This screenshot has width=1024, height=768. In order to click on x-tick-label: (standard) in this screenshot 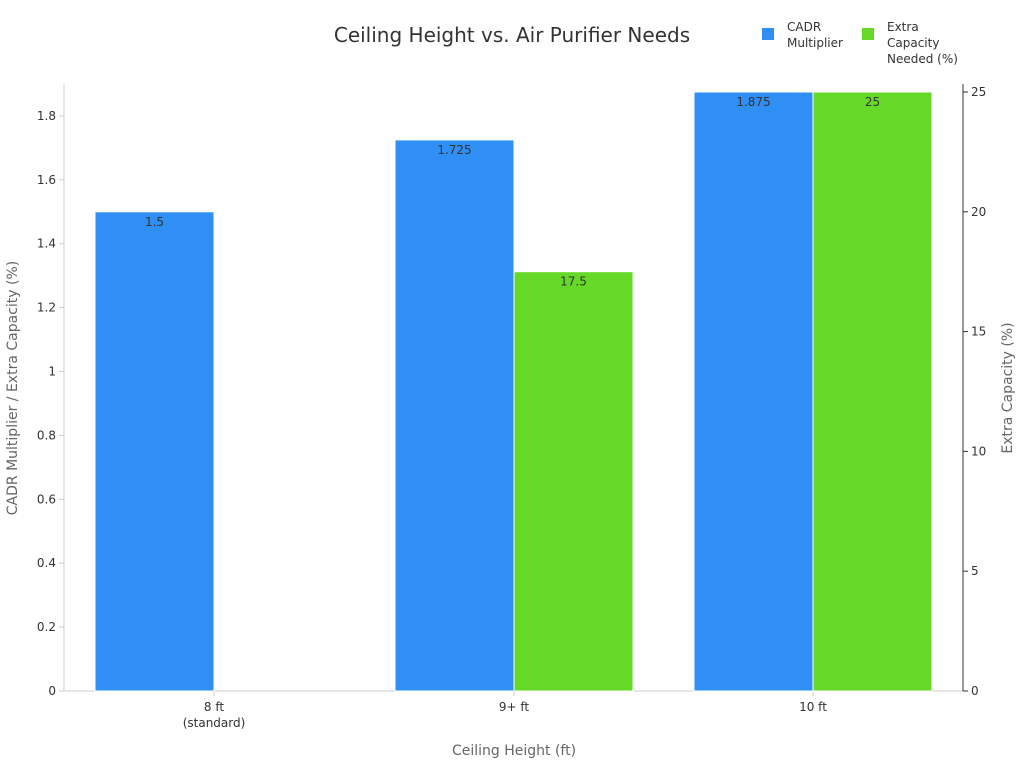, I will do `click(214, 723)`.